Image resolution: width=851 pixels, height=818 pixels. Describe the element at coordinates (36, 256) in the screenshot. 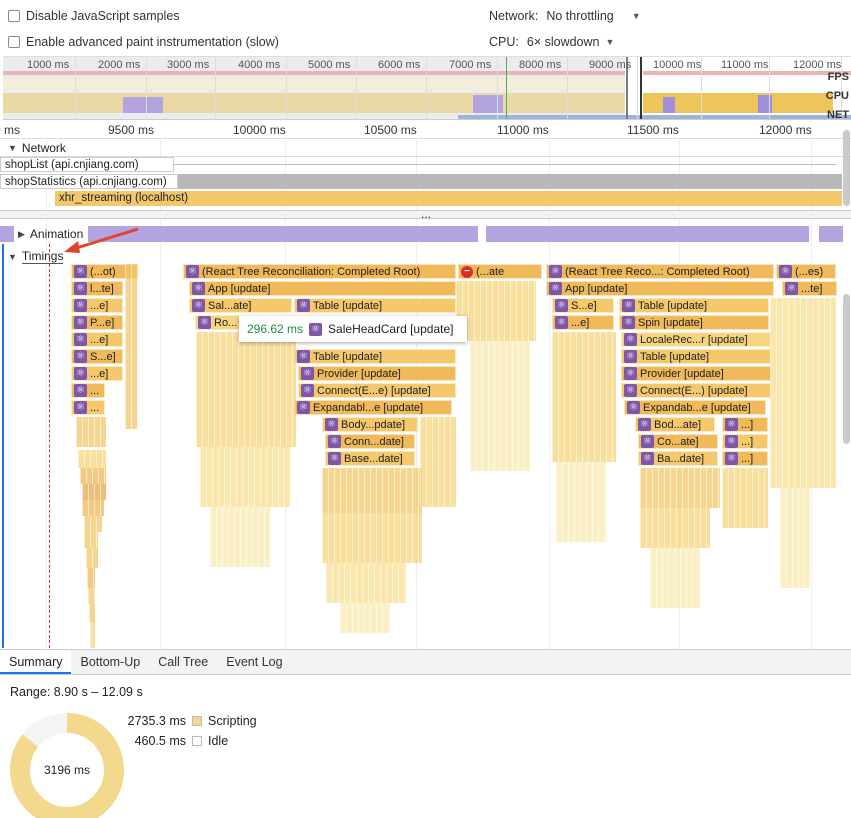

I see `timings-track-header: ▼ Timings` at that location.